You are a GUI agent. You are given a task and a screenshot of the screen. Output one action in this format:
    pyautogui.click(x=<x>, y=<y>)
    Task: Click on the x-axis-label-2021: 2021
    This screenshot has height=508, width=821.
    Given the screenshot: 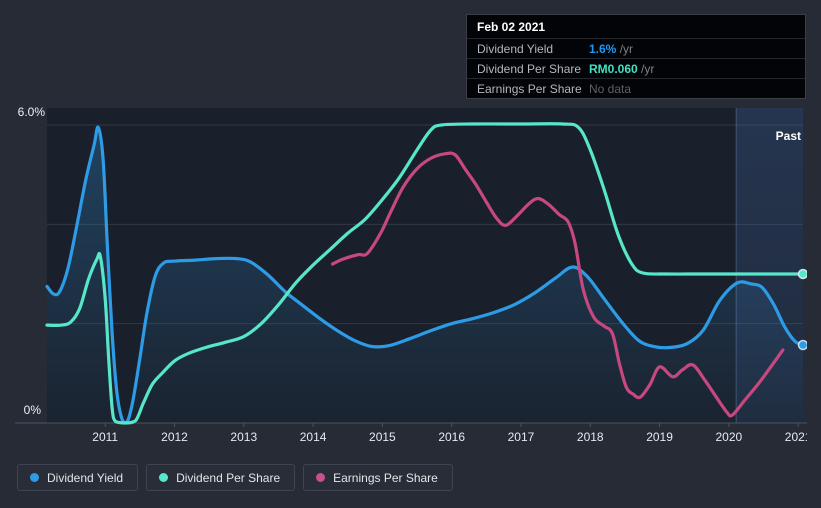 What is the action you would take?
    pyautogui.click(x=795, y=437)
    